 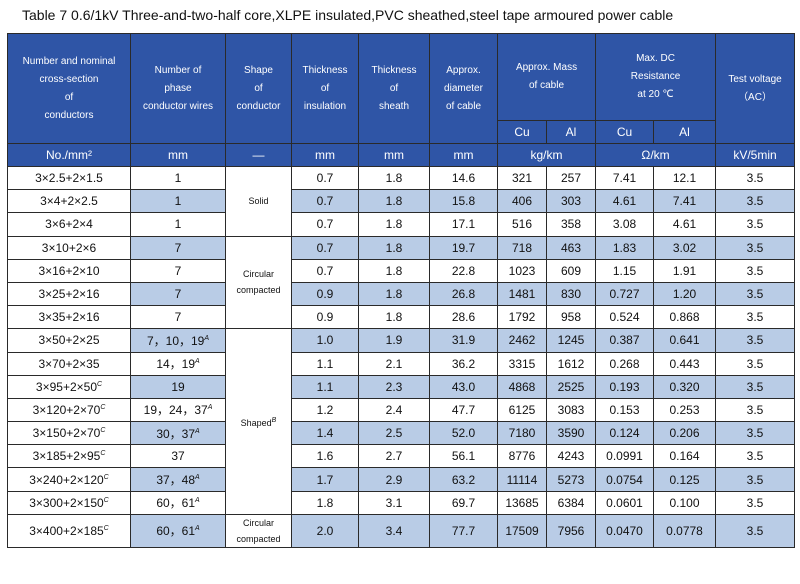 I want to click on table-row: 3×16+2×10 7 0.7 1.8 22.8 1023 609 1.15 1.91 3.5, so click(x=401, y=270).